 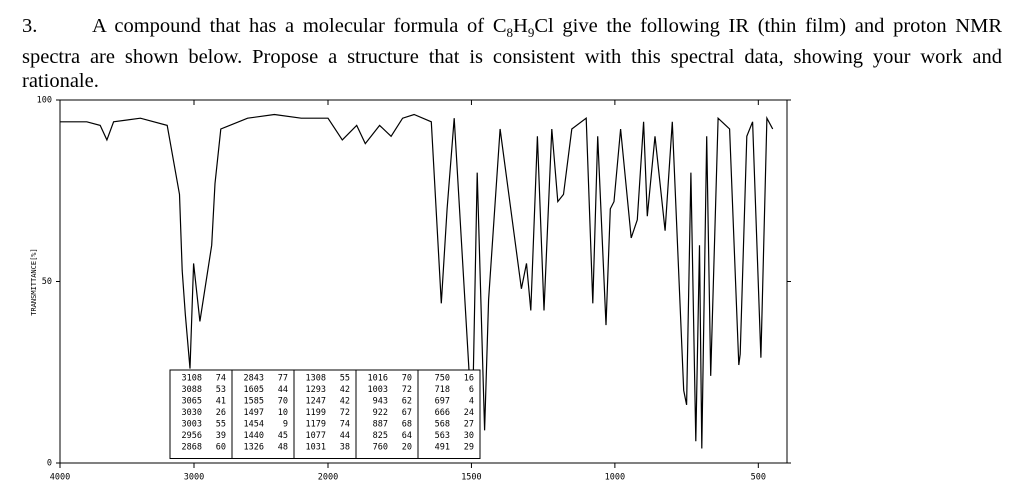 What do you see at coordinates (283, 448) in the screenshot?
I see `peak-intensity: 48` at bounding box center [283, 448].